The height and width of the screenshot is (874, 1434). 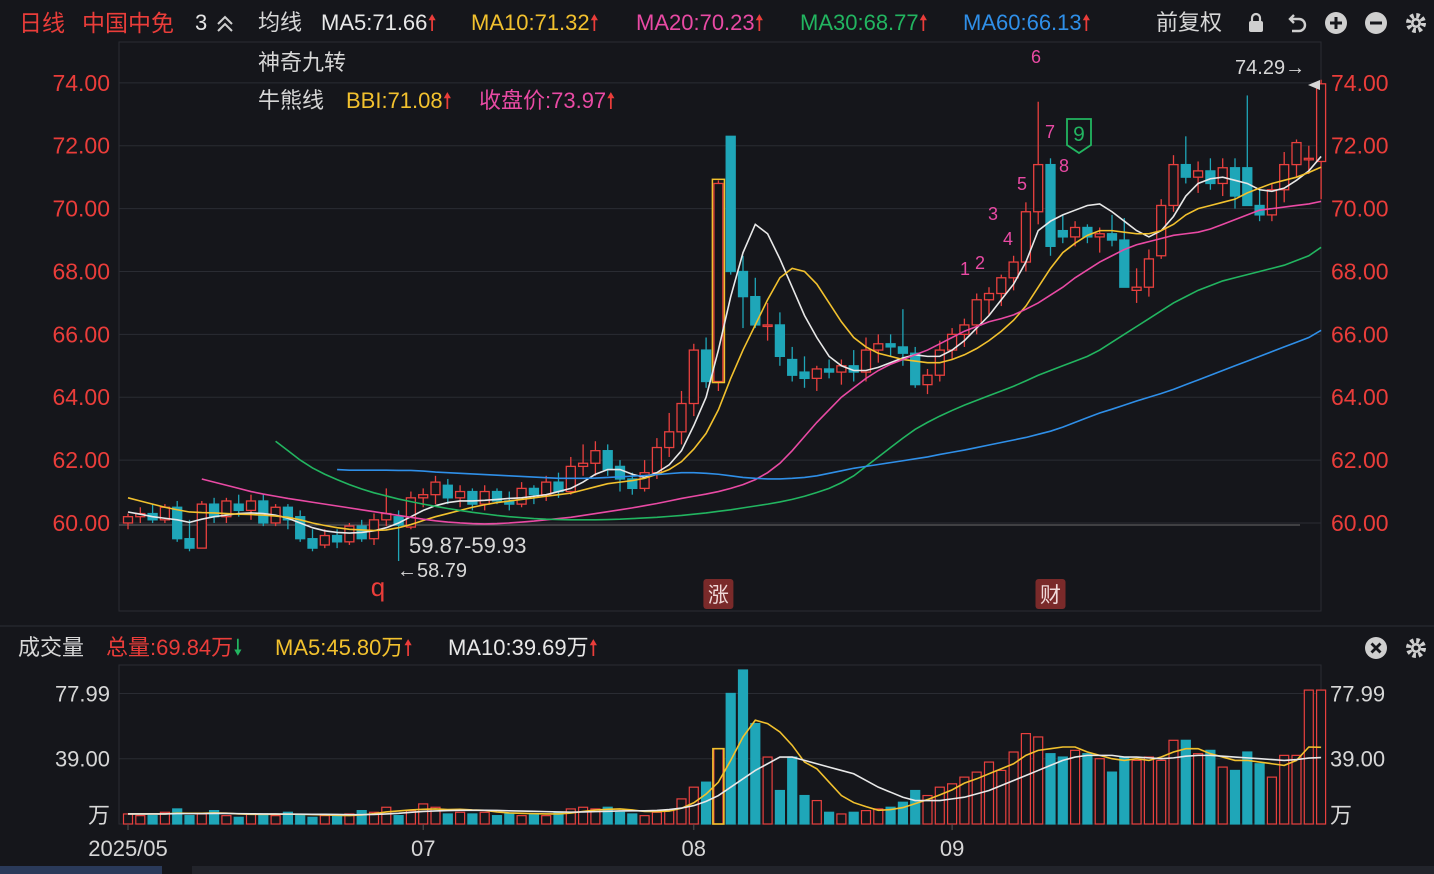 I want to click on volume-axis-left-label: 77.99, so click(x=82, y=693).